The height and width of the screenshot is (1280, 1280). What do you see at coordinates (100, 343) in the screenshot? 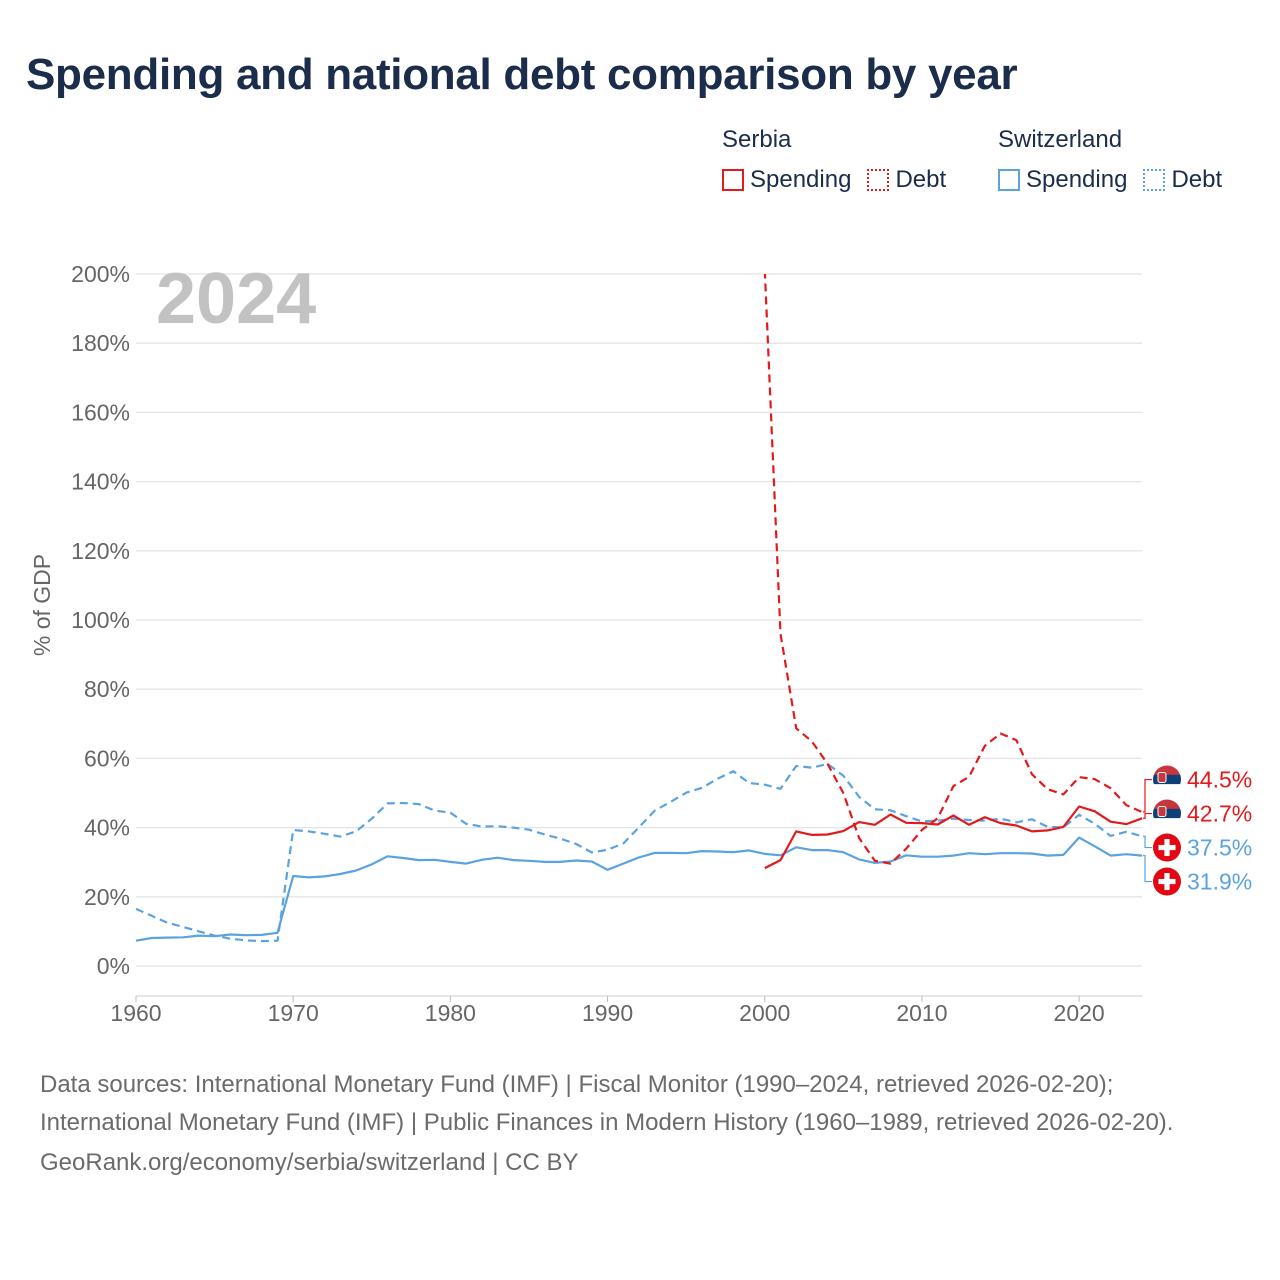
I see `y-tick-label: 180%` at bounding box center [100, 343].